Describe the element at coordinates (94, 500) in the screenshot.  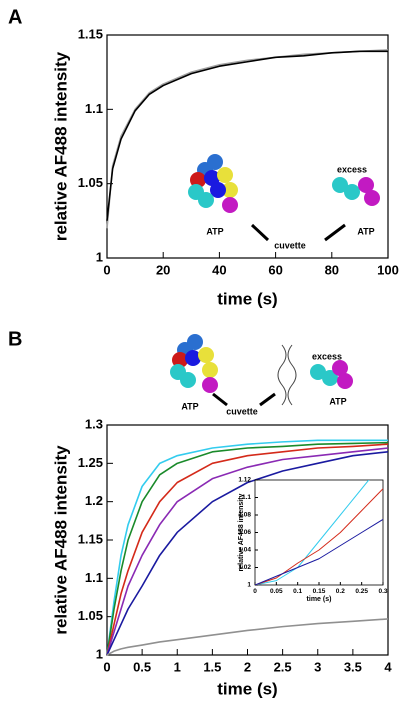
I see `y-tick-label: 1.2` at that location.